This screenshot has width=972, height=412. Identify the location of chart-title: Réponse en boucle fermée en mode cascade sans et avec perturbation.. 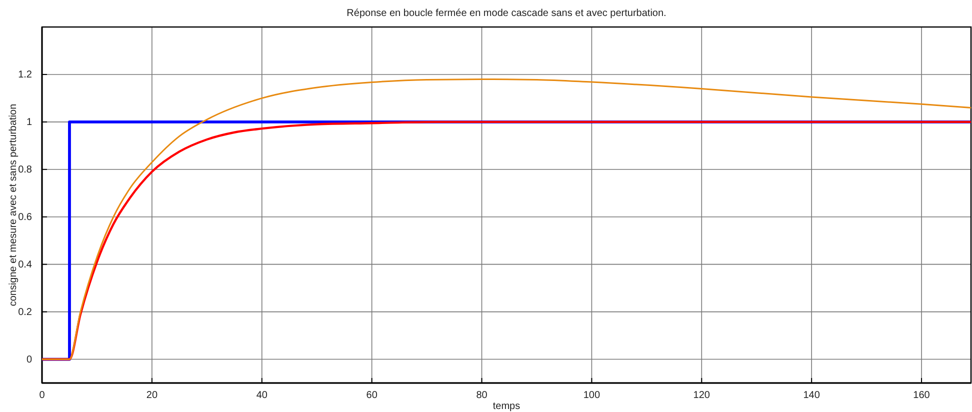
(506, 13).